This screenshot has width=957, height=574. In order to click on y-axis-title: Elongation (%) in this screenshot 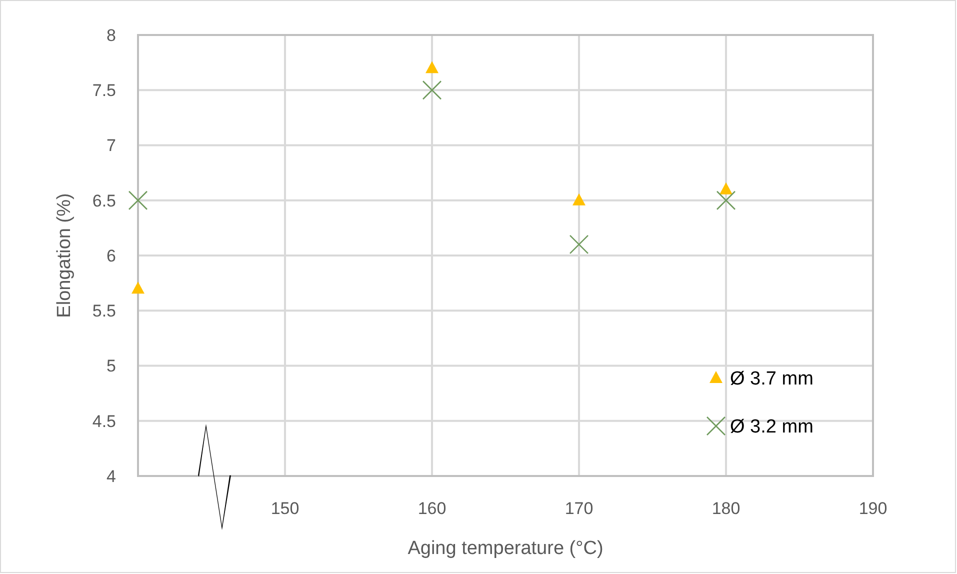, I will do `click(64, 255)`.